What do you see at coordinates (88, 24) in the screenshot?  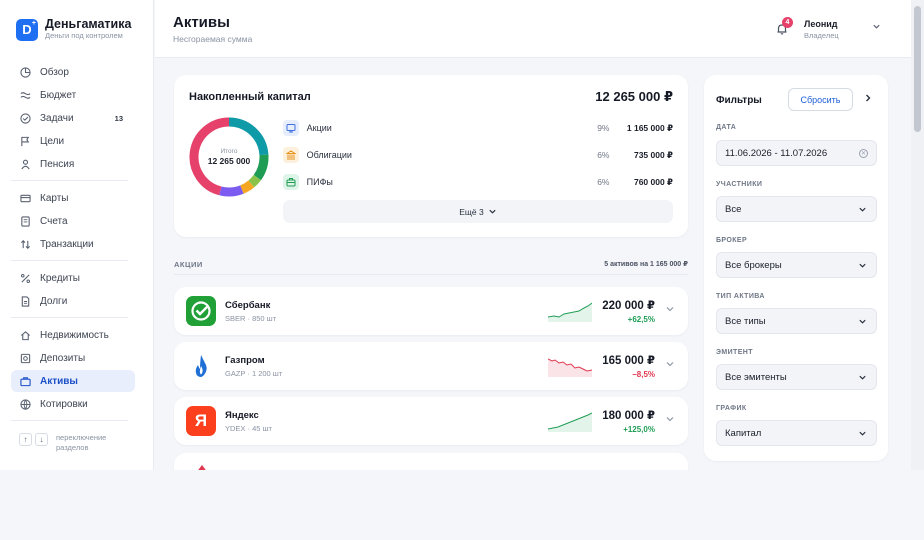 I see `brand-name: Деньгаматика` at bounding box center [88, 24].